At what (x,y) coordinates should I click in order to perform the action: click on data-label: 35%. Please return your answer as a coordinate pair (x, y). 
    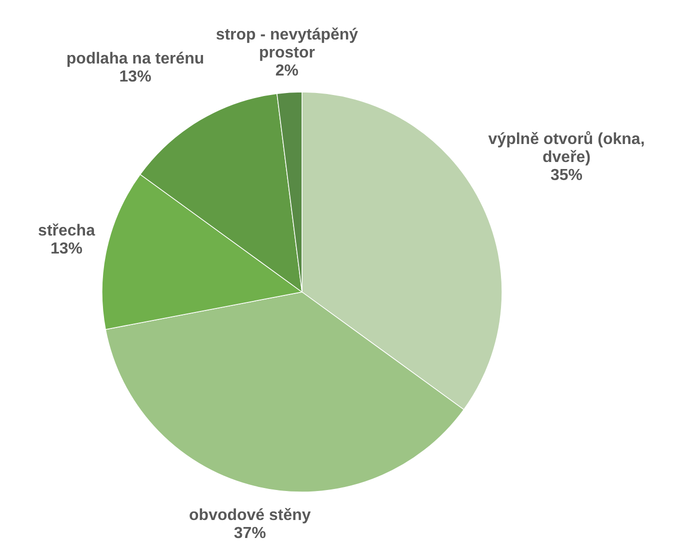
    Looking at the image, I should click on (566, 175).